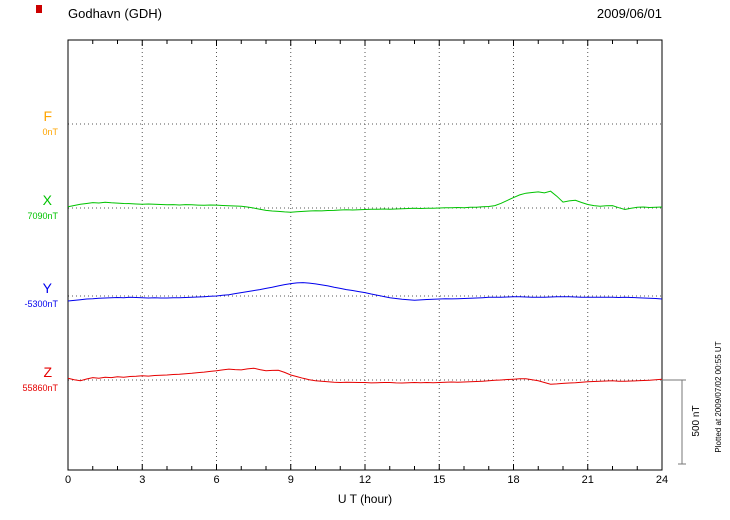  Describe the element at coordinates (40, 388) in the screenshot. I see `series-baseline-value-Z: 55860nT` at that location.